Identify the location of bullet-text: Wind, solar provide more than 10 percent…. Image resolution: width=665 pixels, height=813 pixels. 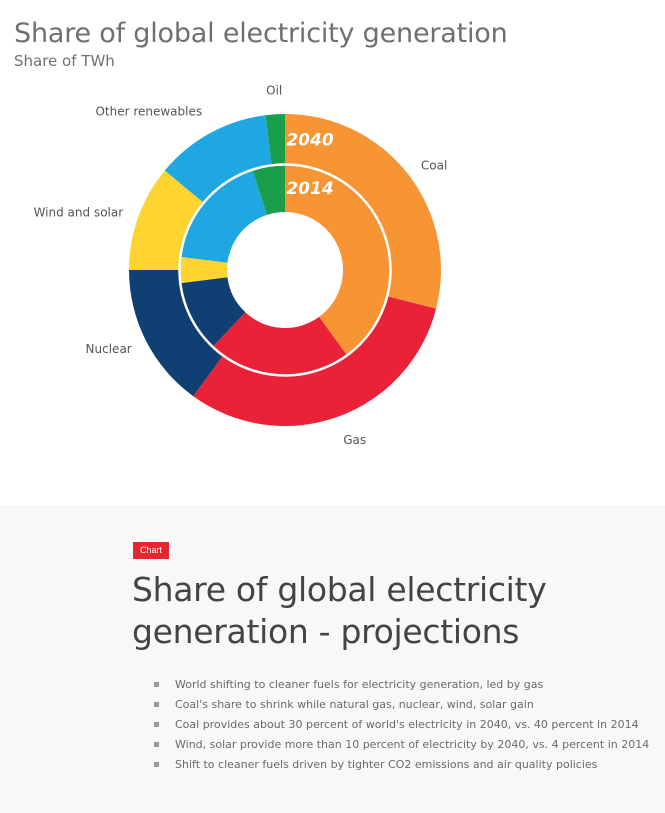
(412, 744).